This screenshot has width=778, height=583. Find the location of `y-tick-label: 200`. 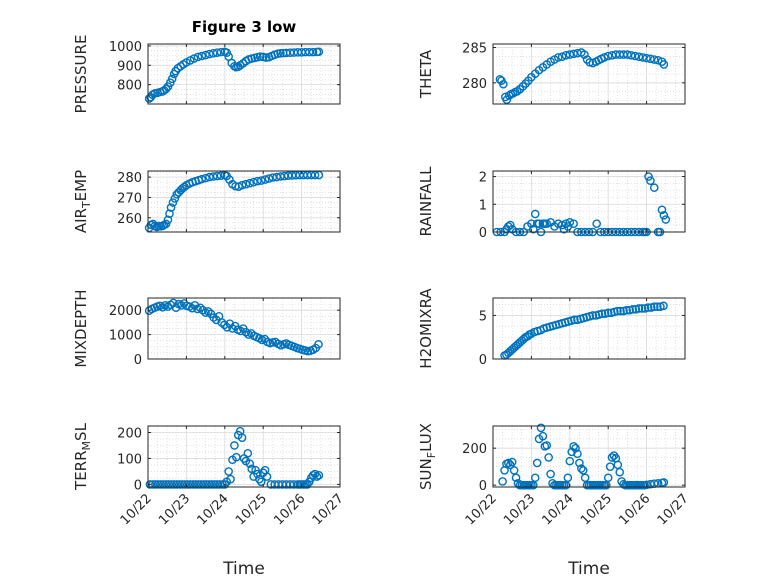

y-tick-label: 200 is located at coordinates (129, 433).